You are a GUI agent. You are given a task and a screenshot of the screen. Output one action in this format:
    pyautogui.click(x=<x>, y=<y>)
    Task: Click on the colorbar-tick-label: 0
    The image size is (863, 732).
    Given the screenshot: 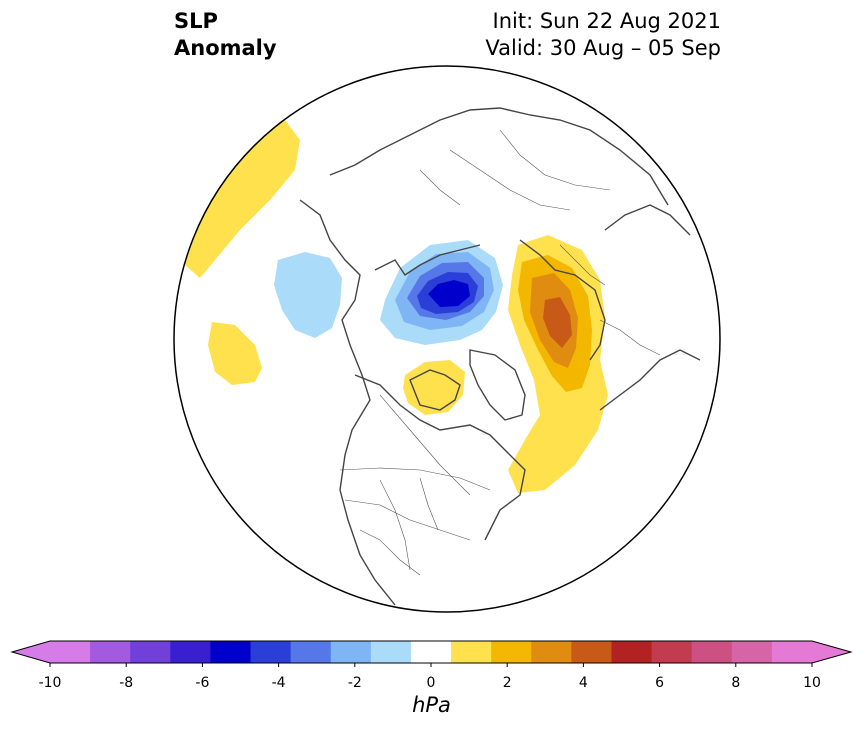 What is the action you would take?
    pyautogui.click(x=431, y=683)
    